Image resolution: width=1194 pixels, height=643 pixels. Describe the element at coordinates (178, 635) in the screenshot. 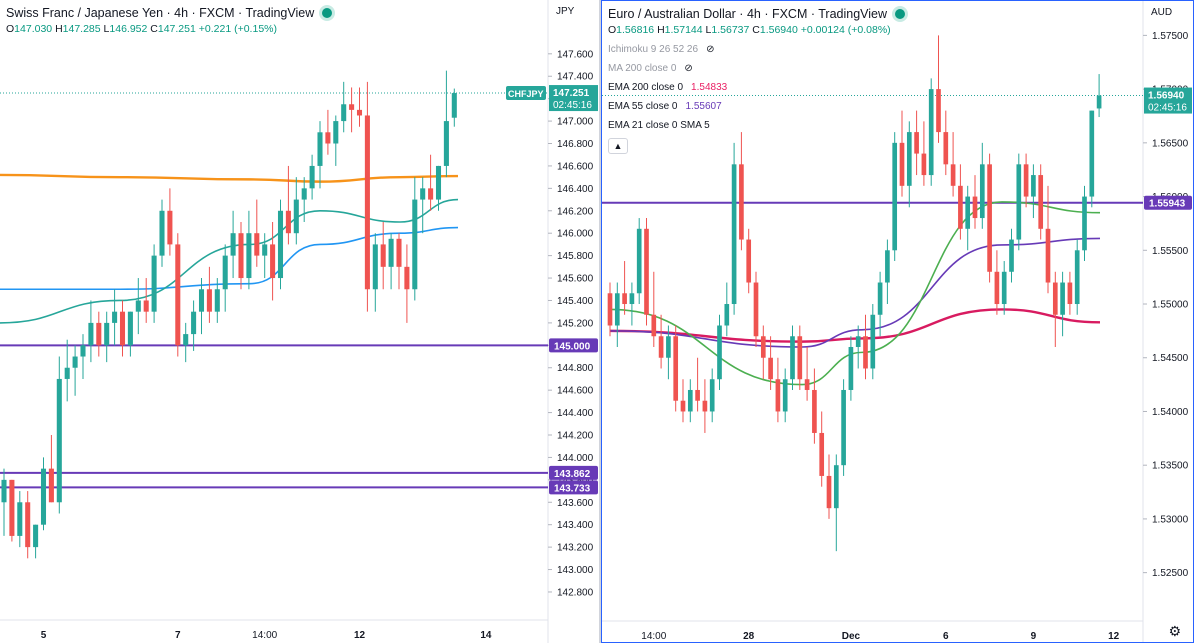

I see `time-tick-label: 7` at that location.